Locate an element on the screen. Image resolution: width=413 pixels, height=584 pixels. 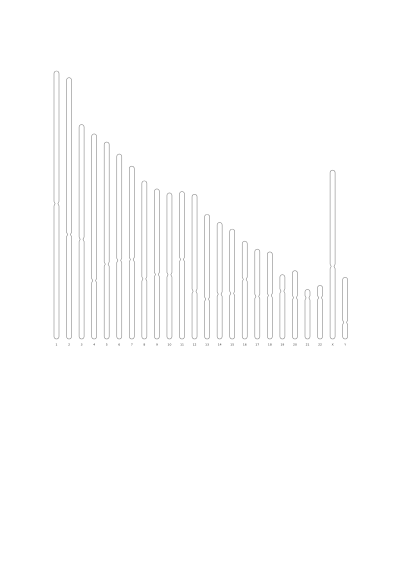
chromosome-17: 17 is located at coordinates (257, 297).